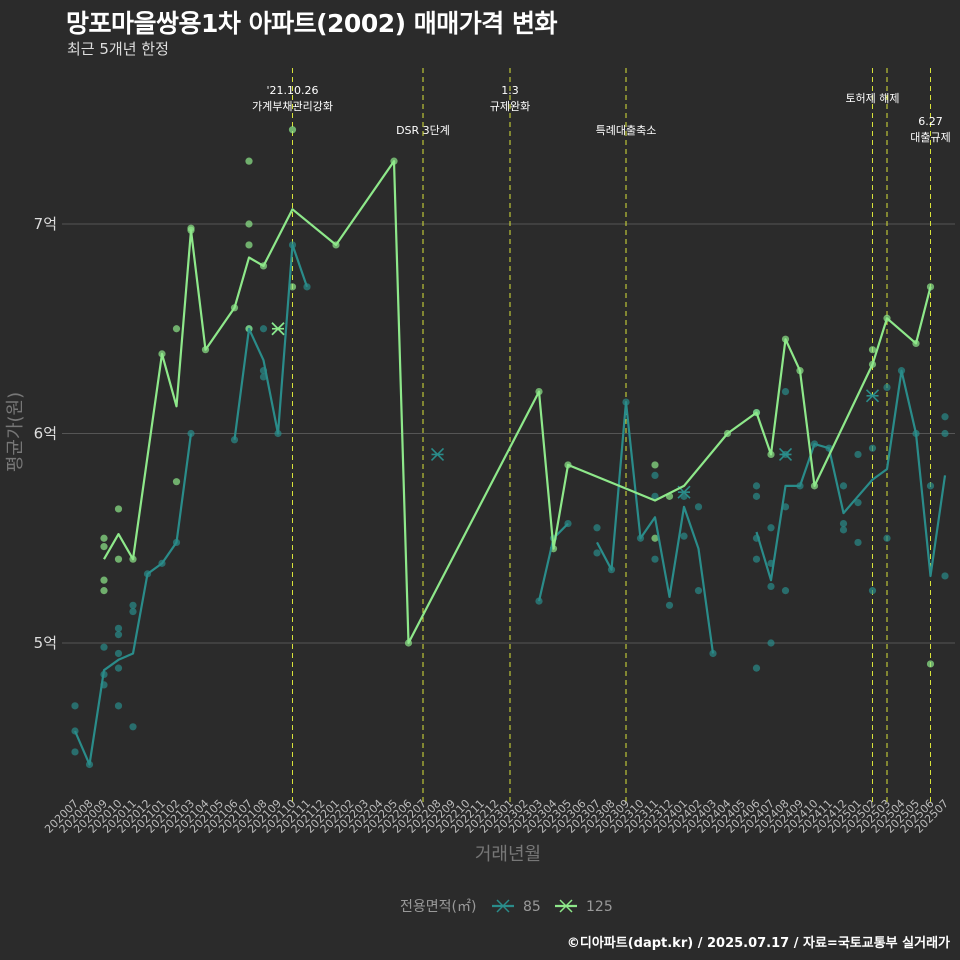 The height and width of the screenshot is (960, 960). I want to click on y-axis: 5억 6억 7억, so click(45, 433).